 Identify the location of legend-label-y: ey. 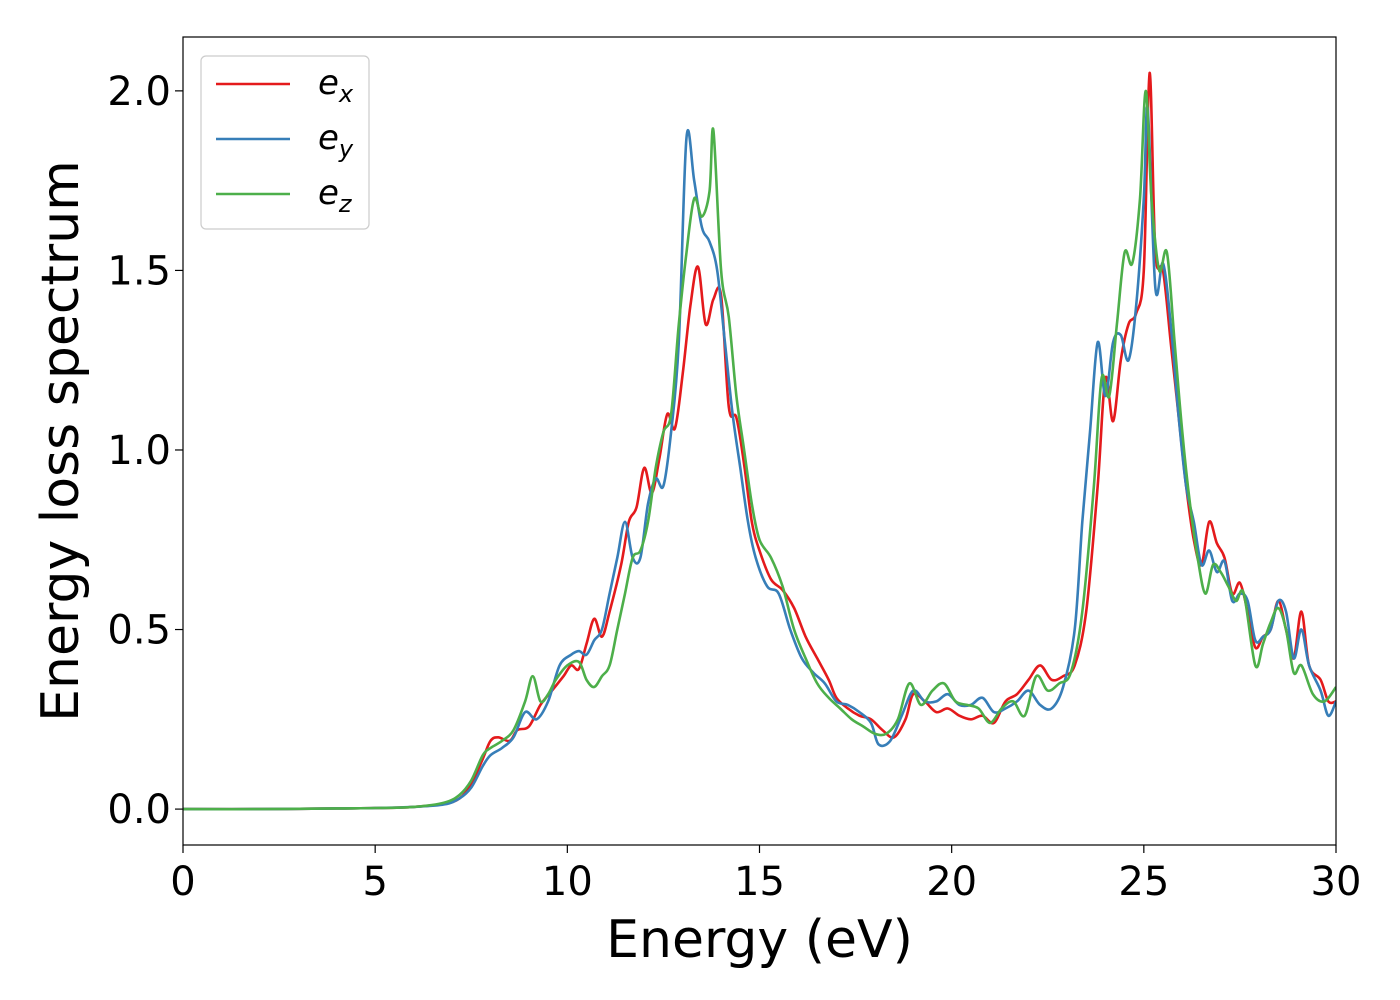
(336, 140).